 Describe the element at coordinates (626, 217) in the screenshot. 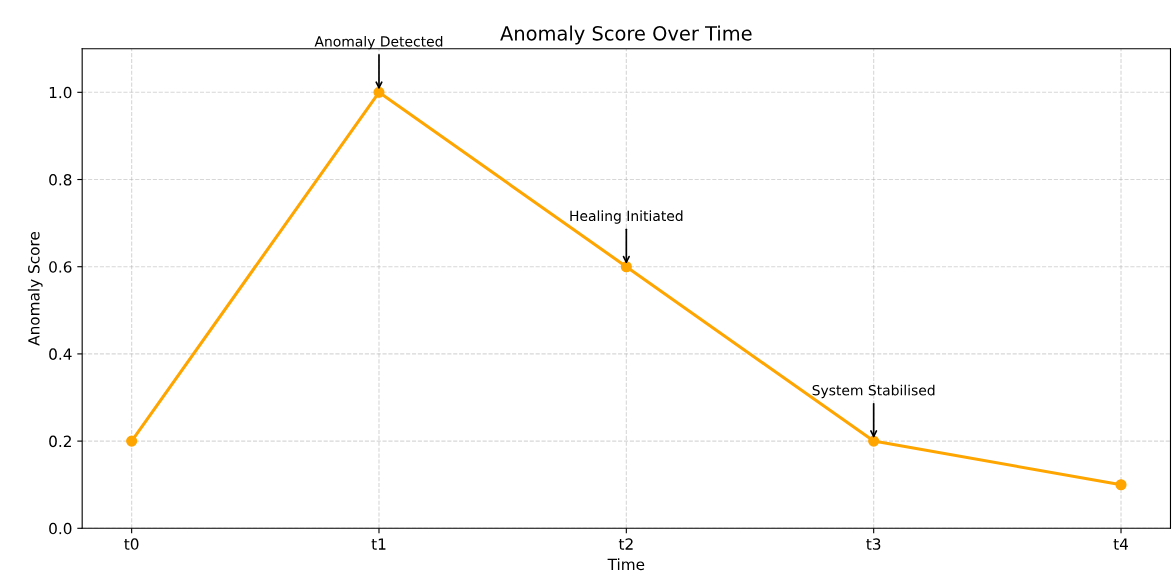

I see `annotation: Healing Initiated` at that location.